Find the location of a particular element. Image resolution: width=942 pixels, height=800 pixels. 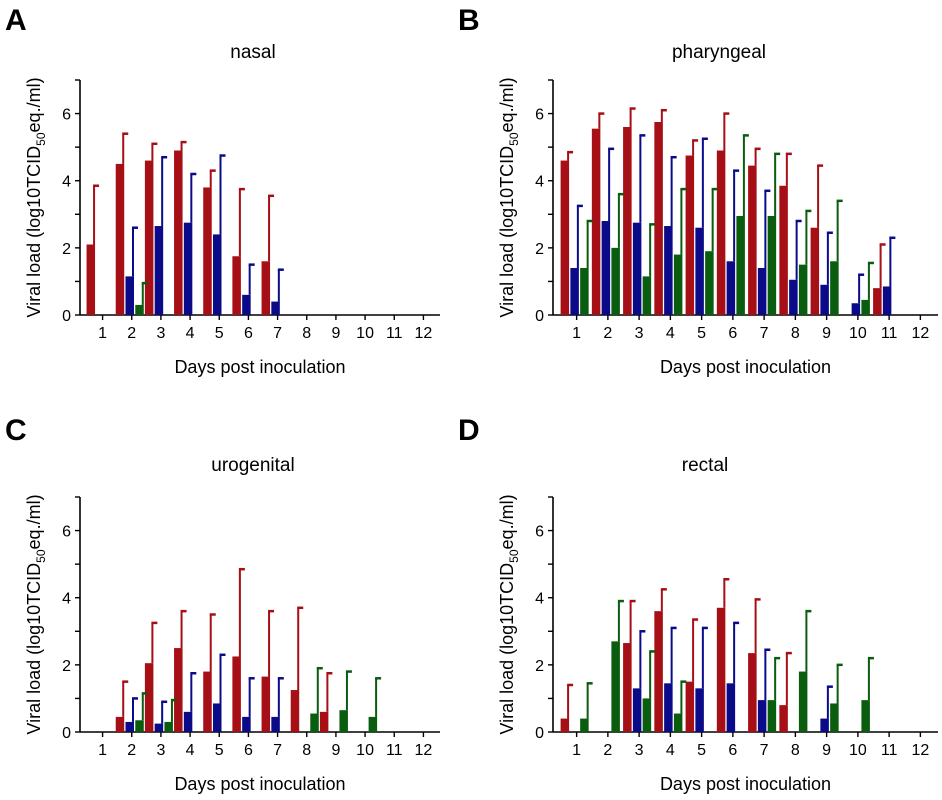

y-axis-label-end: eq./ml) is located at coordinates (507, 104).